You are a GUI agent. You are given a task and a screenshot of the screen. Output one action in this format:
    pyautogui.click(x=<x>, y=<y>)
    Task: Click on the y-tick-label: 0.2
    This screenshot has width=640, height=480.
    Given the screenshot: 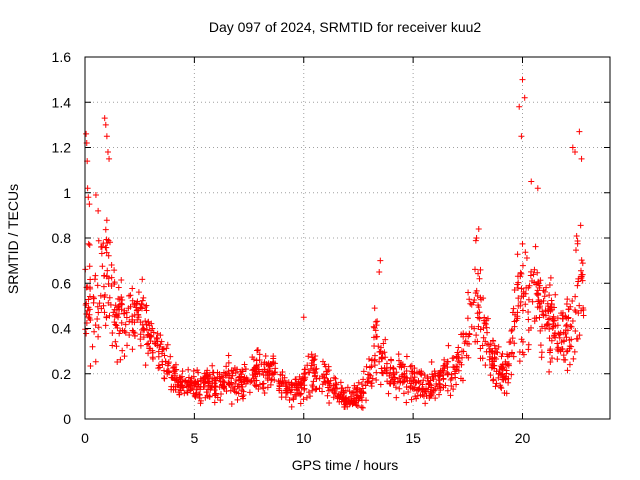 What is the action you would take?
    pyautogui.click(x=62, y=374)
    